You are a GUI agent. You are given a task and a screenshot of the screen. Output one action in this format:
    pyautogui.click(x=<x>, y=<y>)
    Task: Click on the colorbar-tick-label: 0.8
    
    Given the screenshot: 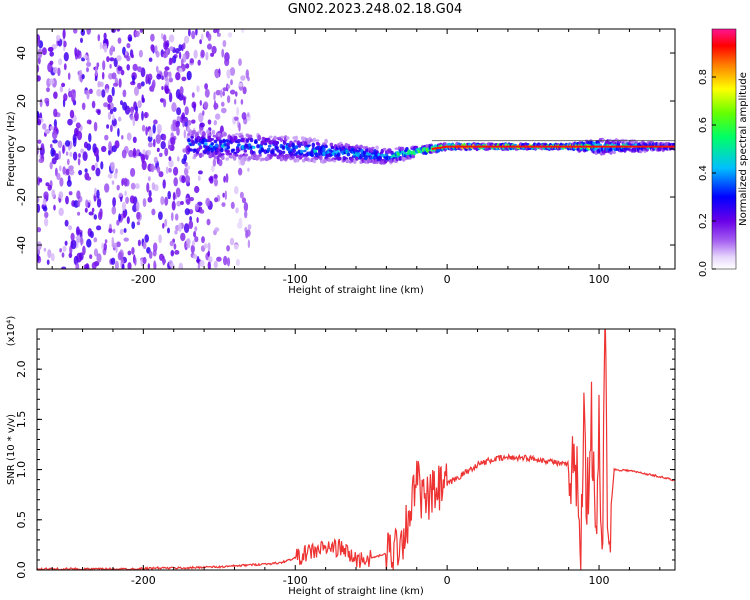 What is the action you would take?
    pyautogui.click(x=703, y=77)
    